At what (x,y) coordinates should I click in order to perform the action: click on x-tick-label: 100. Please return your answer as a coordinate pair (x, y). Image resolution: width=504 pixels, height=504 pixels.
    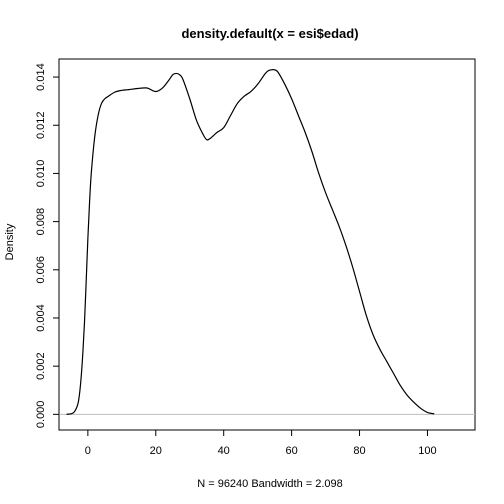
    Looking at the image, I should click on (427, 451).